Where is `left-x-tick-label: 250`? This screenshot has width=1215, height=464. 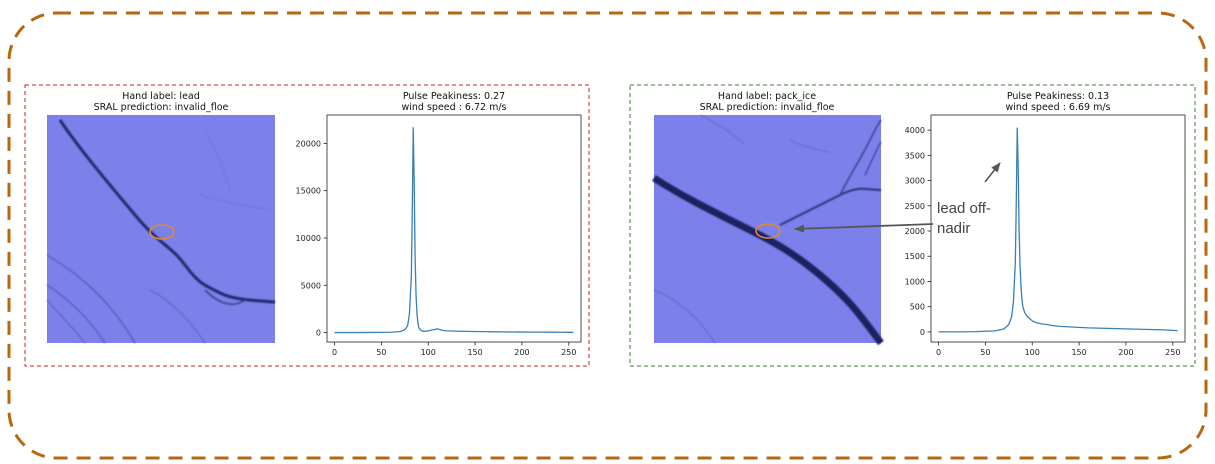
left-x-tick-label: 250 is located at coordinates (568, 352).